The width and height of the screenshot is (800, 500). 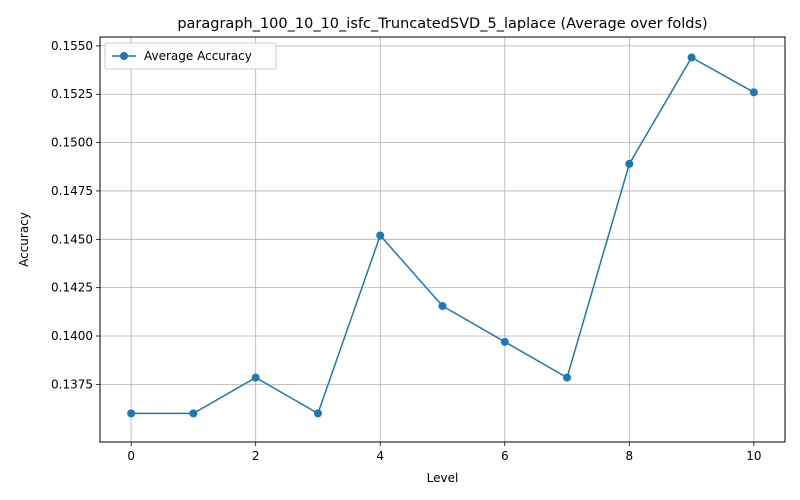 What do you see at coordinates (505, 456) in the screenshot?
I see `x-tick-label: 6` at bounding box center [505, 456].